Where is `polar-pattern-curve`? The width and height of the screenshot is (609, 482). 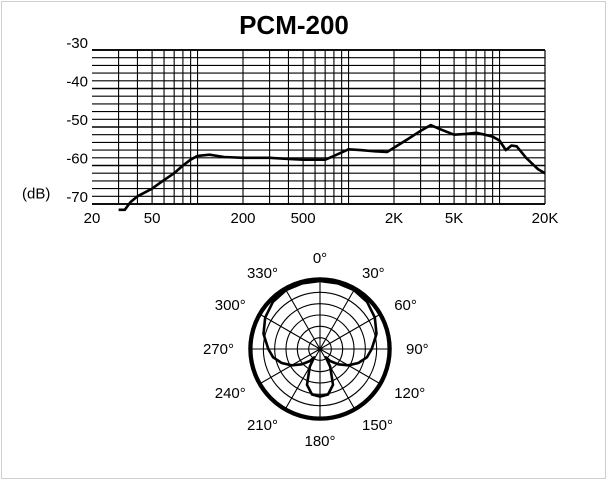
polar-pattern-curve is located at coordinates (320, 338).